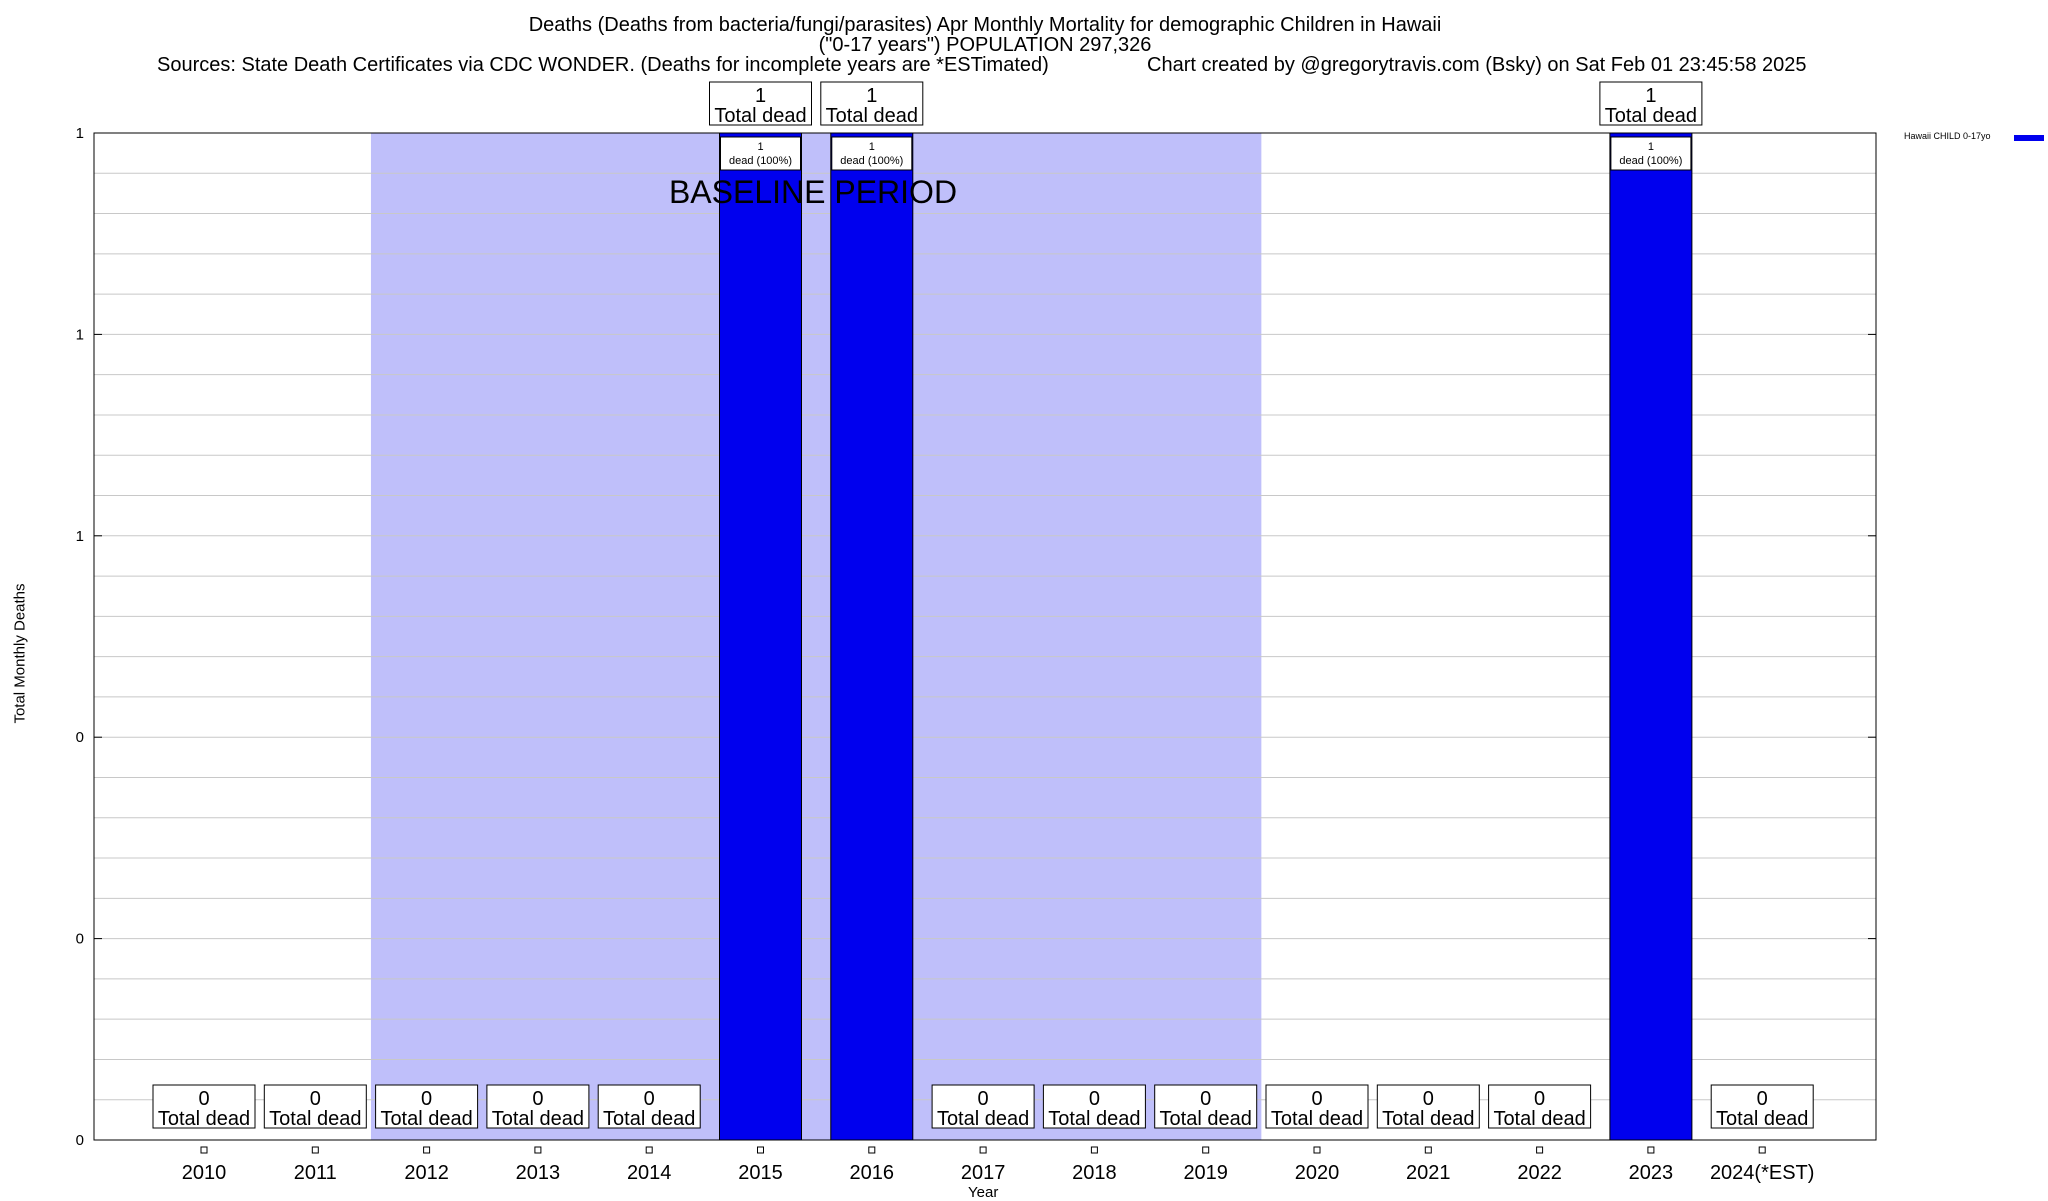 The width and height of the screenshot is (2048, 1201). What do you see at coordinates (1205, 1173) in the screenshot?
I see `x-tick-label: 2019` at bounding box center [1205, 1173].